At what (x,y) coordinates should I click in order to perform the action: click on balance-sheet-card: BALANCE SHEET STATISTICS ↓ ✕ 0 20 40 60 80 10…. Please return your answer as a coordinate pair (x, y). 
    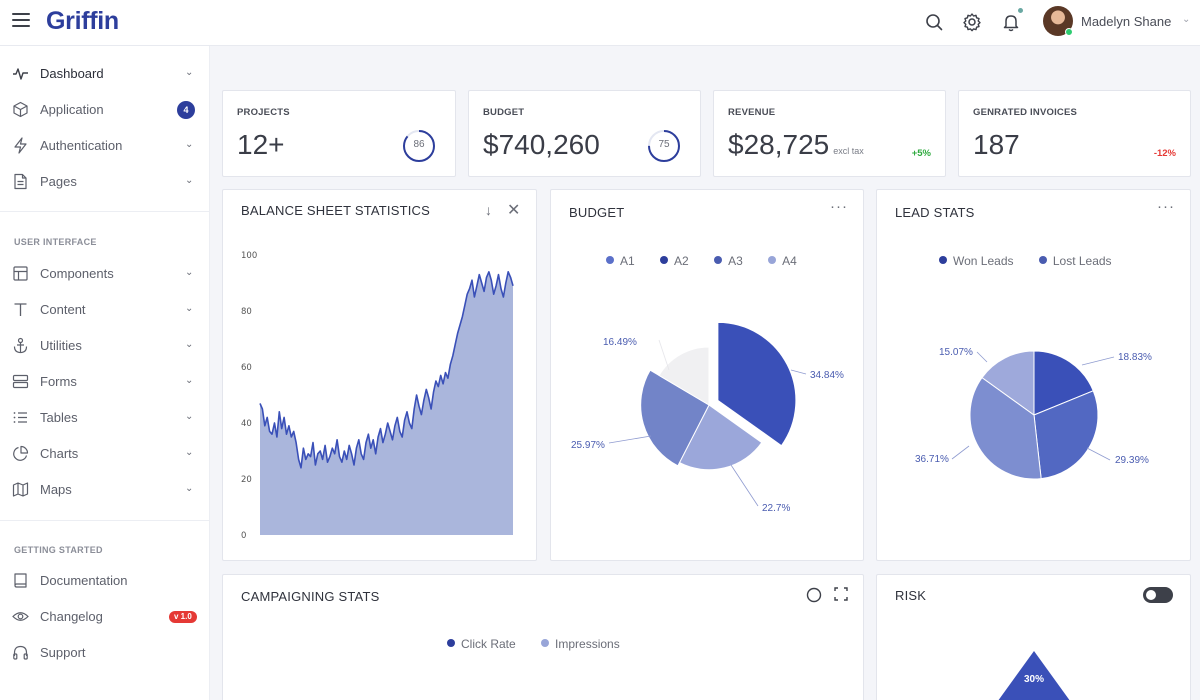
    Looking at the image, I should click on (379, 375).